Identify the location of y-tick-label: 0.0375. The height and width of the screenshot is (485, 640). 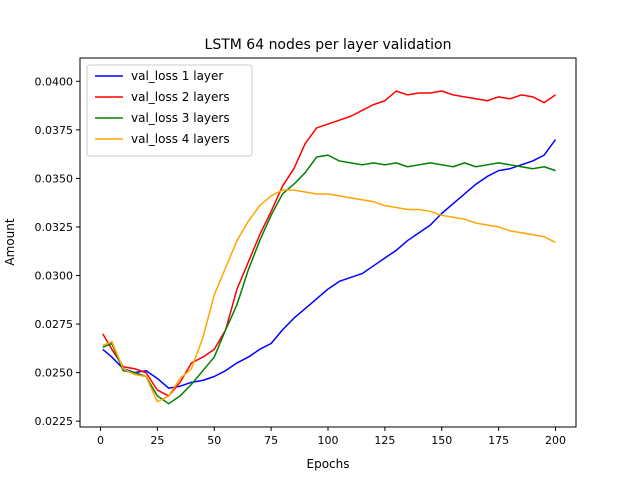
(54, 130).